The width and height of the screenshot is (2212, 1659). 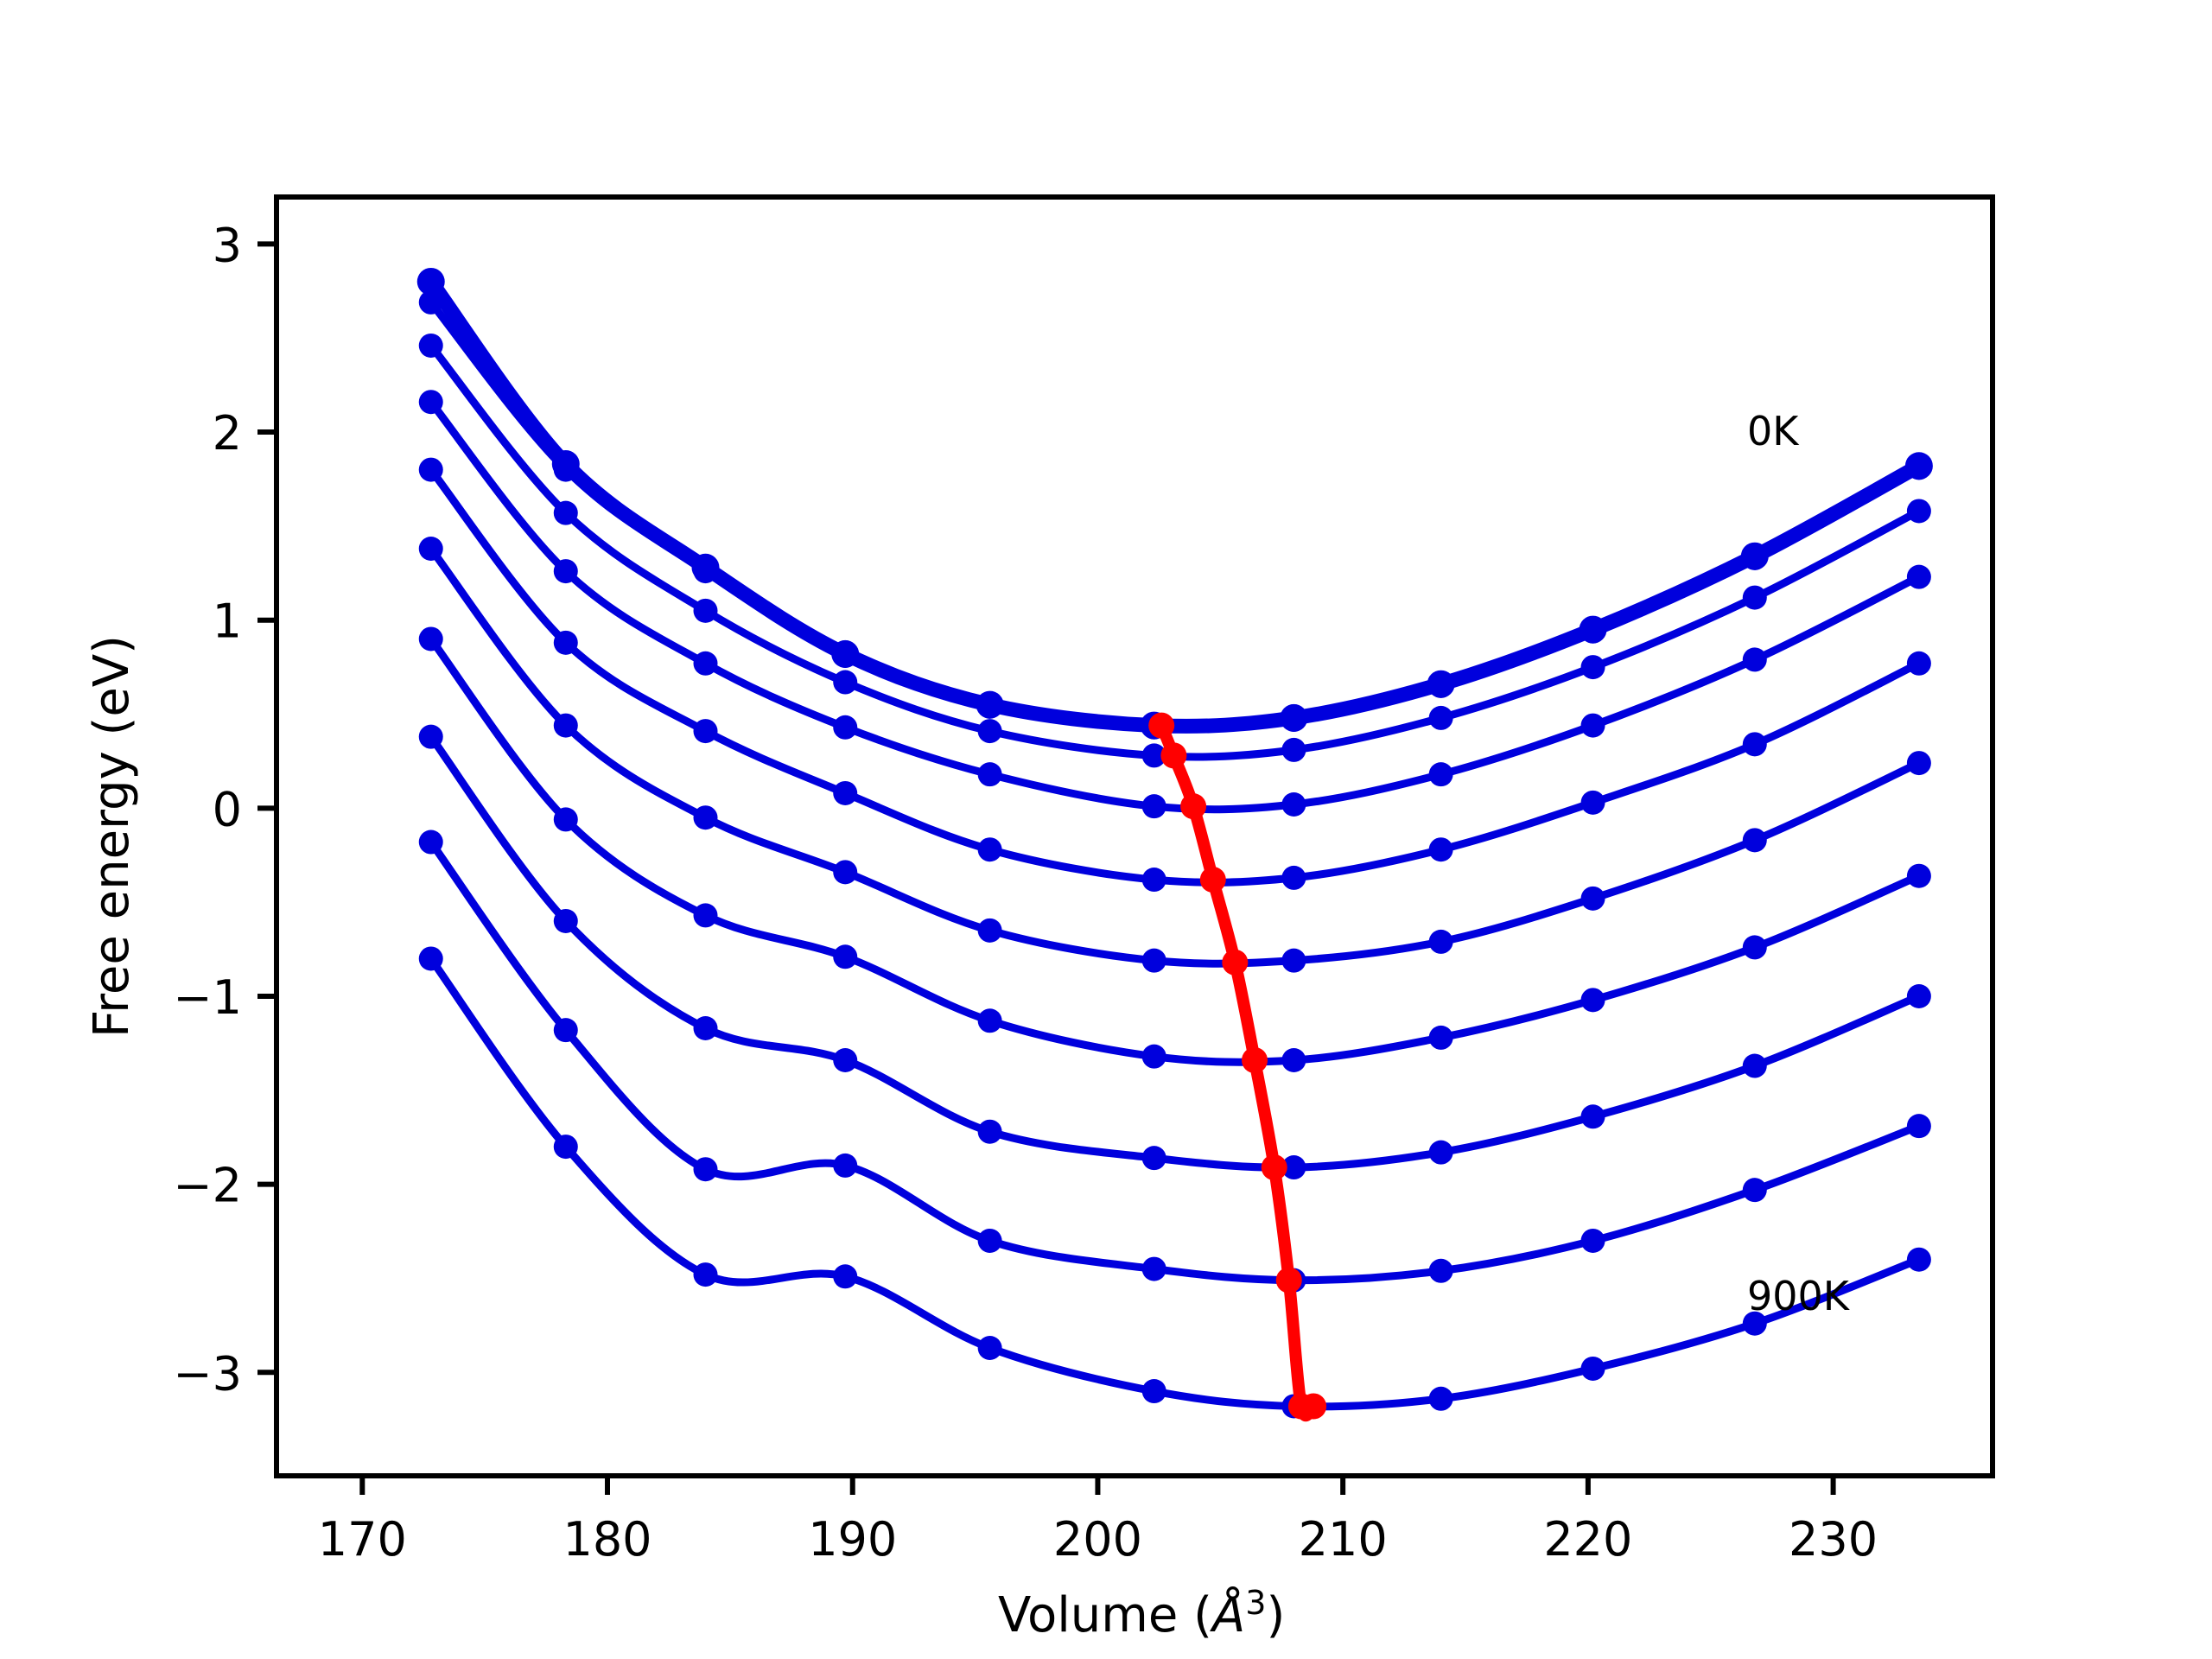 What do you see at coordinates (1097, 1539) in the screenshot?
I see `x-tick-label: 200` at bounding box center [1097, 1539].